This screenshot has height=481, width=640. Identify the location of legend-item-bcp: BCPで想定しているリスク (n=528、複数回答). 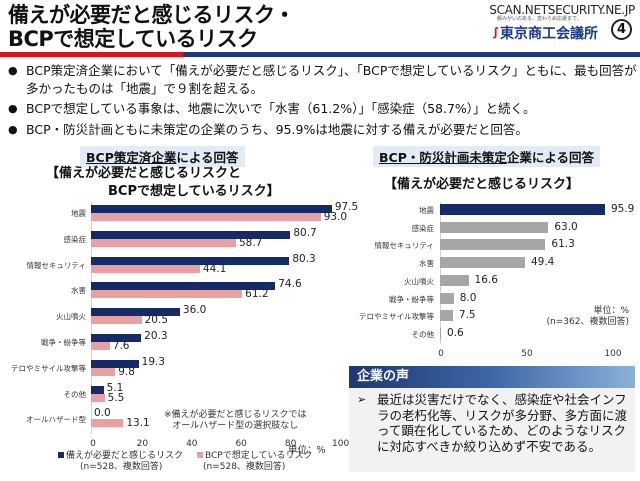
(254, 462).